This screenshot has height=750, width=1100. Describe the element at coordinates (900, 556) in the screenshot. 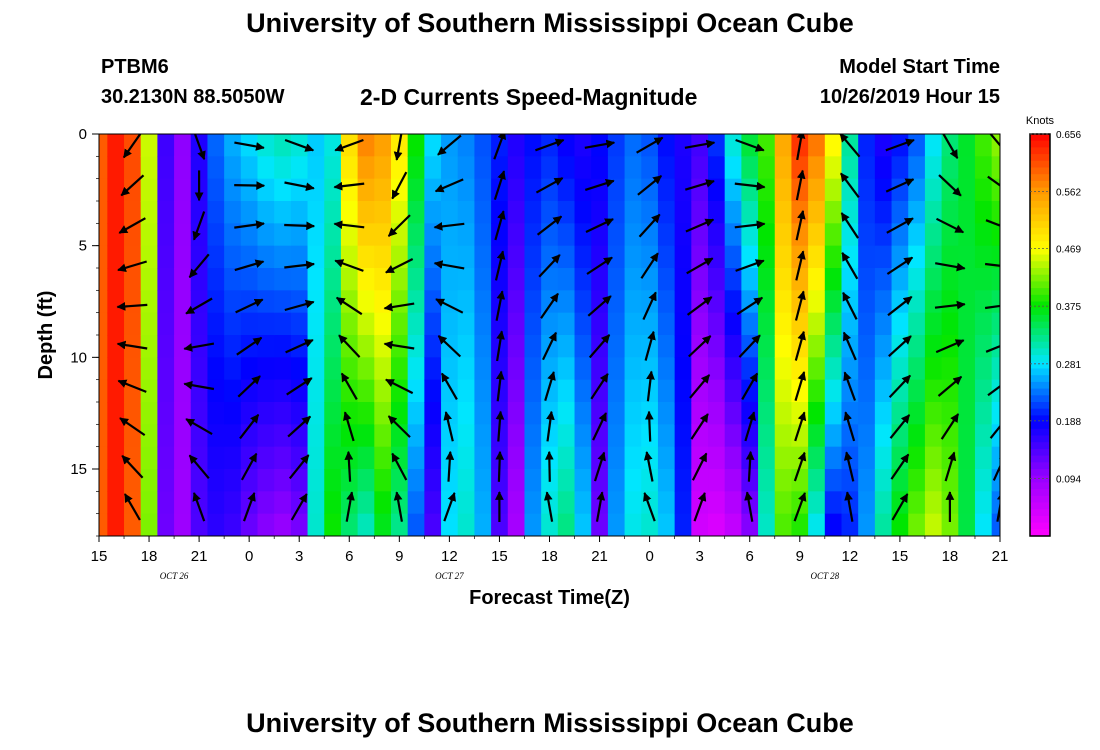

I see `x-tick-label: 15` at that location.